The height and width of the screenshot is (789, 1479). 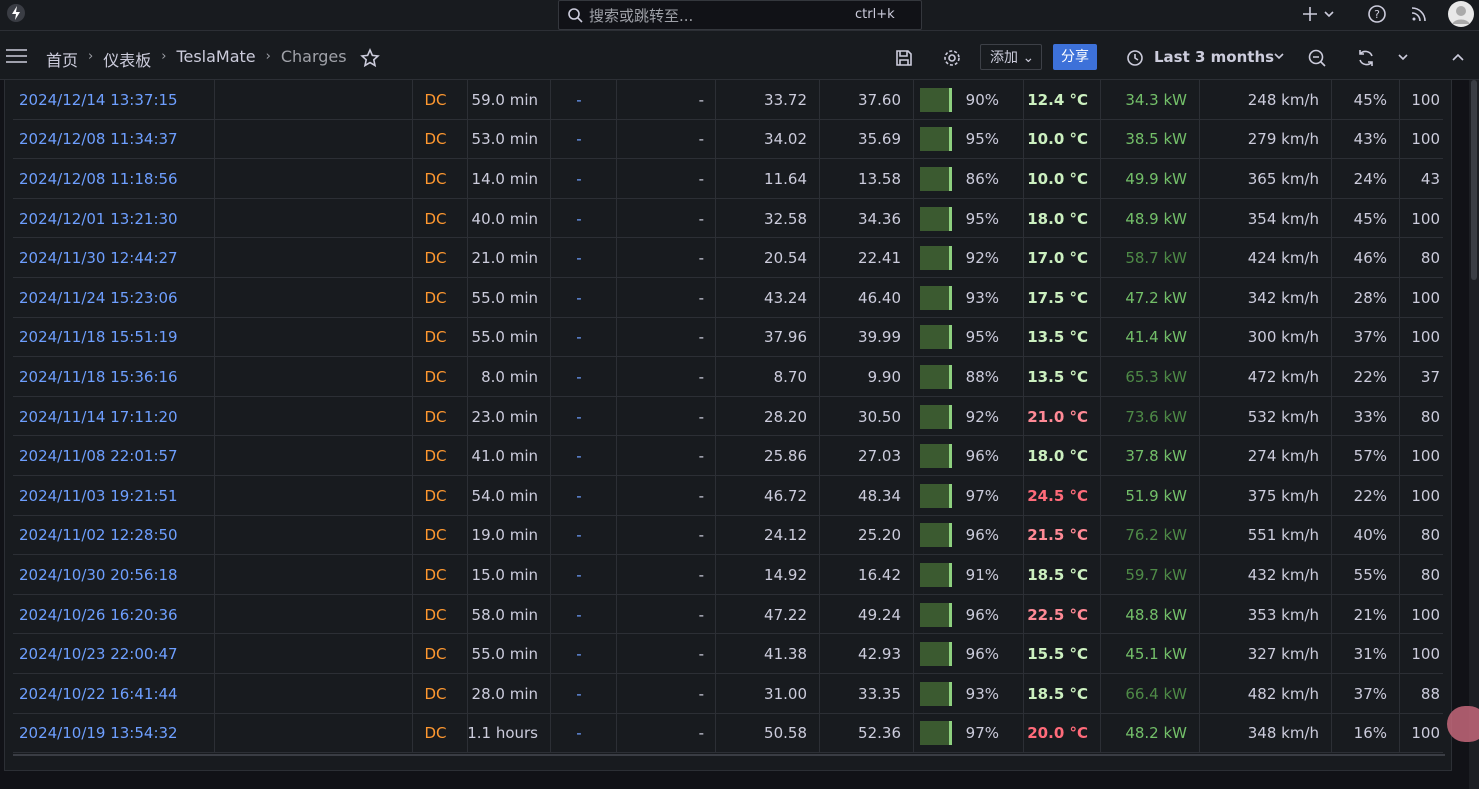 I want to click on duration-cell: 41.0 min, so click(x=504, y=456).